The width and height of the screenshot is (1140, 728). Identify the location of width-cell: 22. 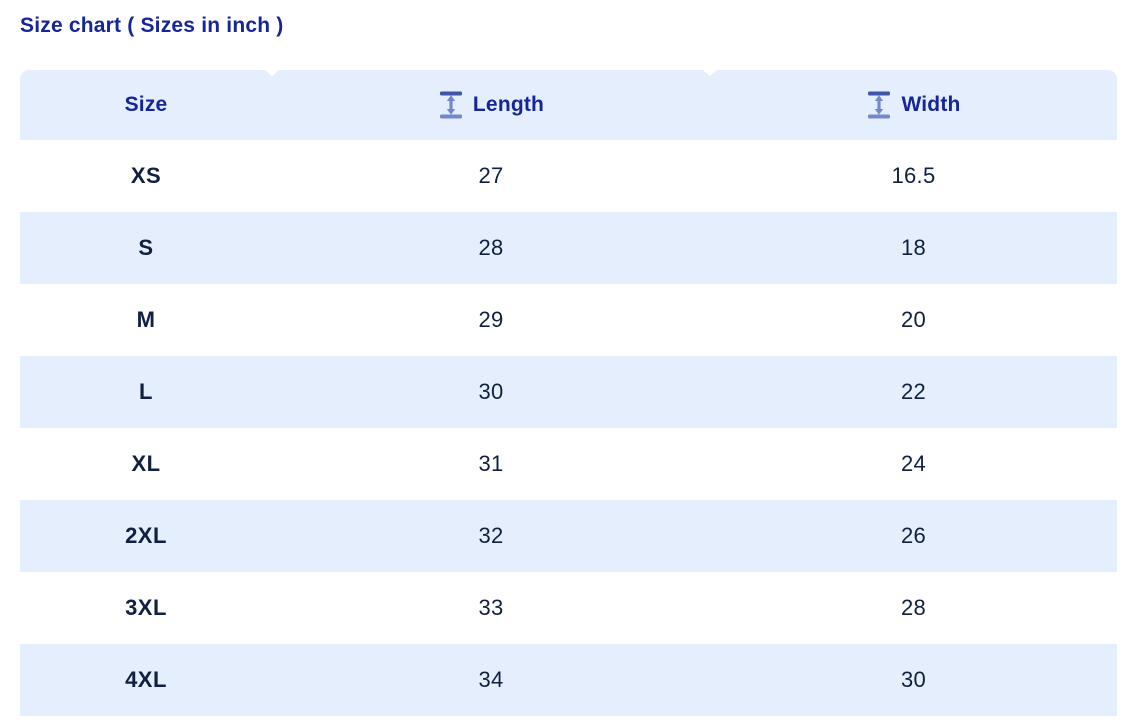
(913, 391).